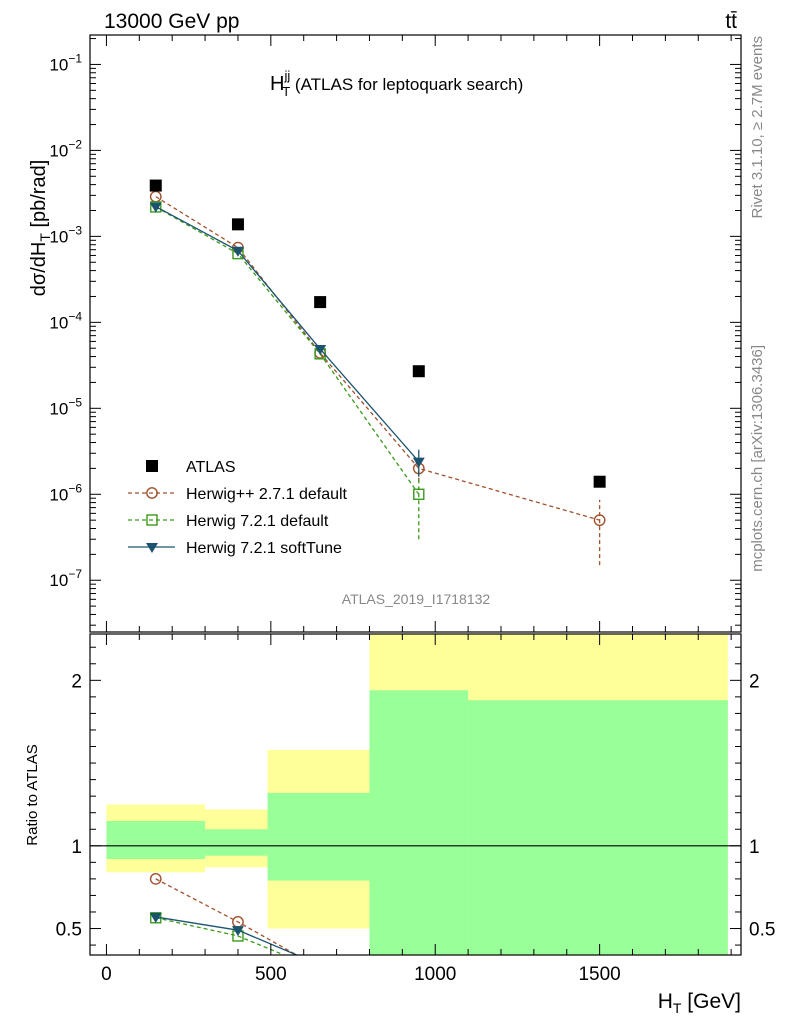 Image resolution: width=786 pixels, height=1024 pixels. Describe the element at coordinates (40, 228) in the screenshot. I see `main-ylabel: dσ/dHT [pb/rad]` at that location.